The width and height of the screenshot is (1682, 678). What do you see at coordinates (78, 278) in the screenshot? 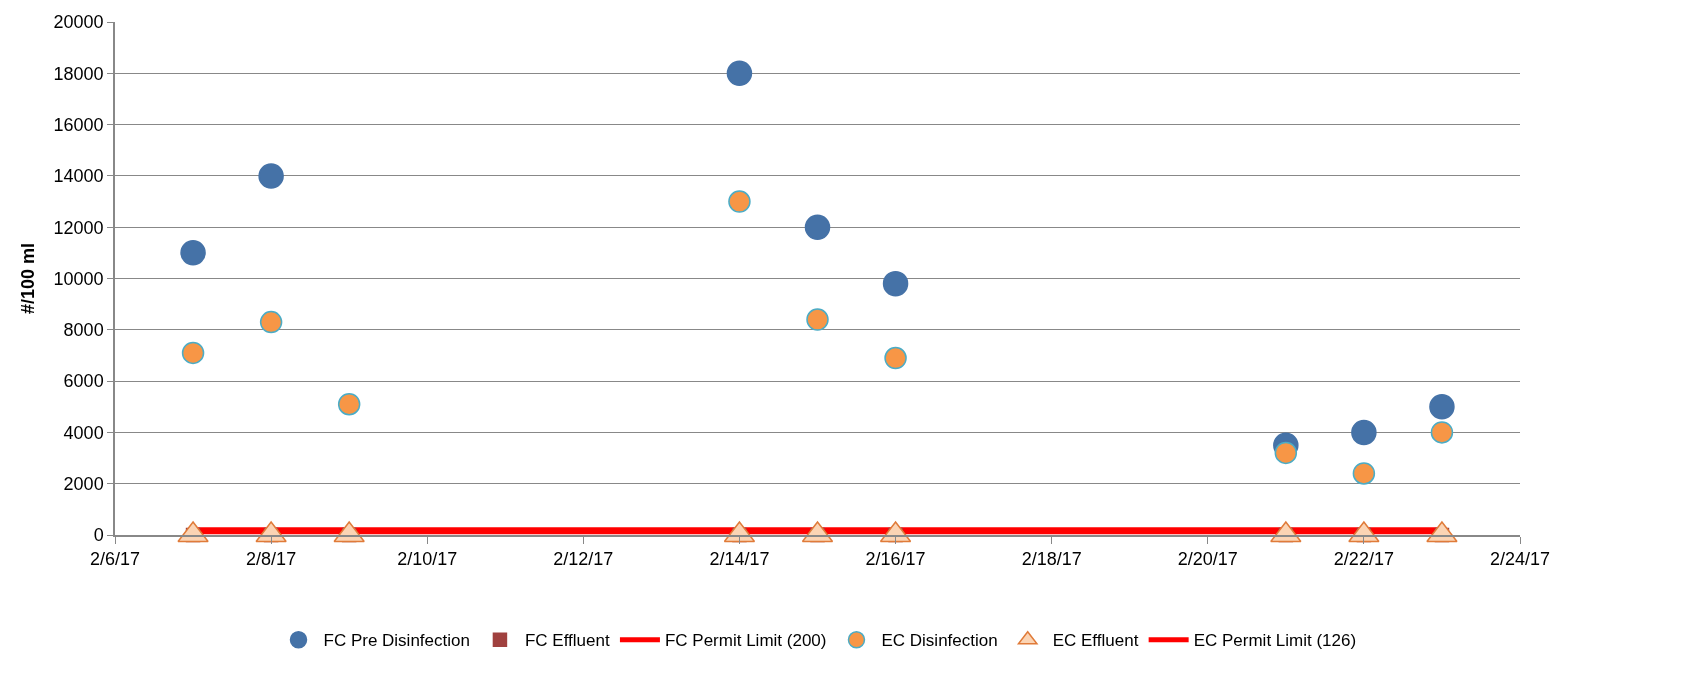
I see `y-tick-label: 10000` at bounding box center [78, 278].